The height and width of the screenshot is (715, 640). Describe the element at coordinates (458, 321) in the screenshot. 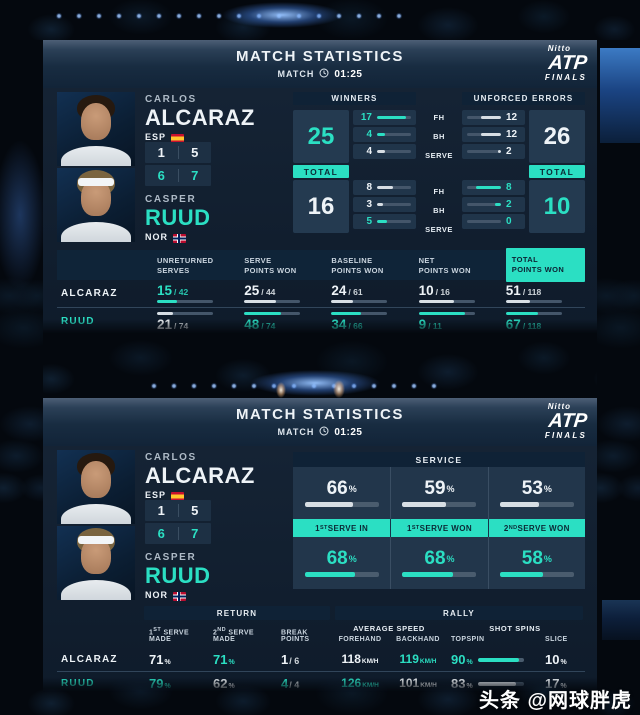

I see `stat-cell: 9/ 11` at that location.